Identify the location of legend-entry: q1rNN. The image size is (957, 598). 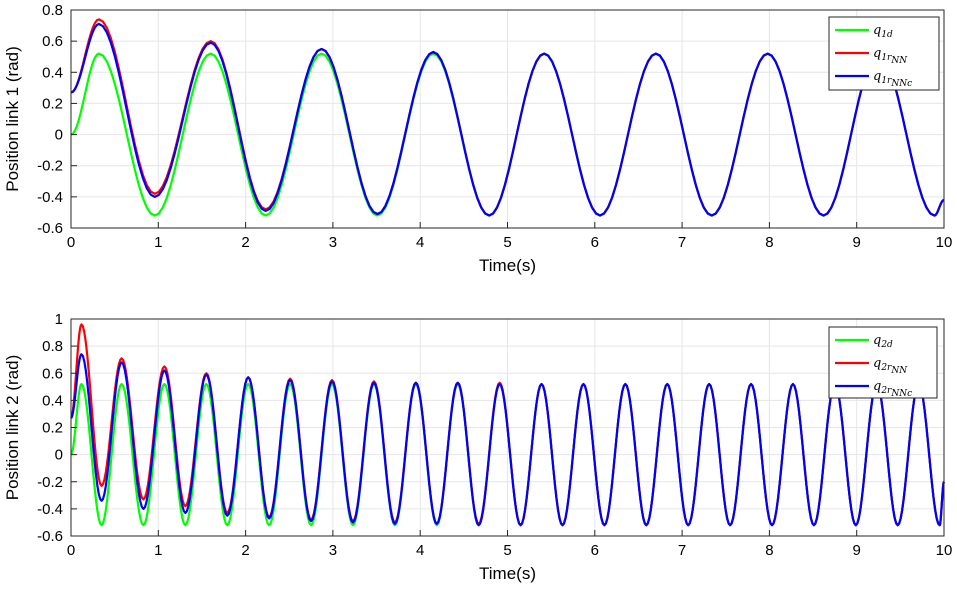
(890, 56).